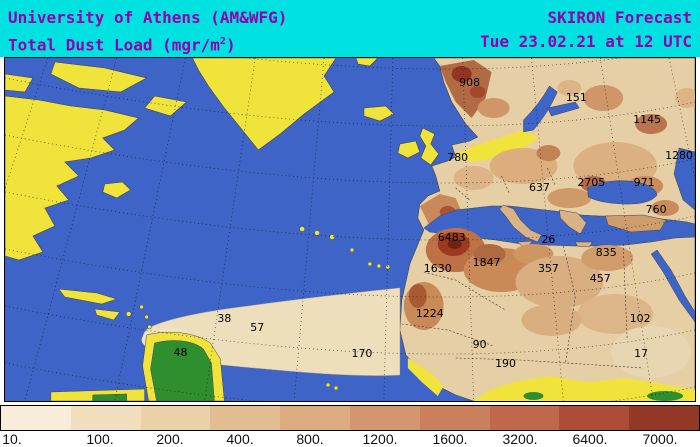  I want to click on valid-time: Tue 23.02.21 at 12 UTC, so click(586, 41).